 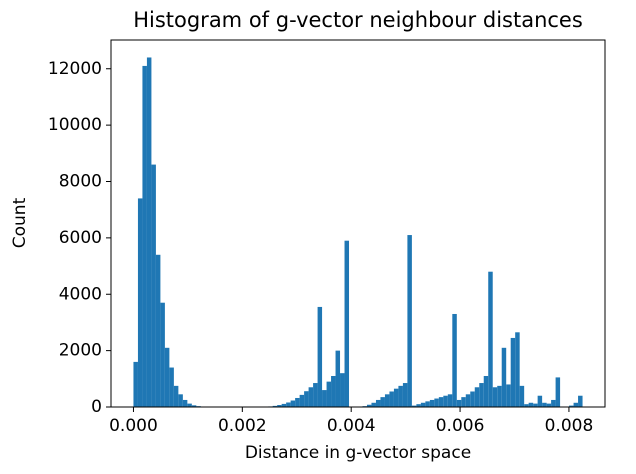 What do you see at coordinates (75, 125) in the screenshot?
I see `y-tick-label: 10000` at bounding box center [75, 125].